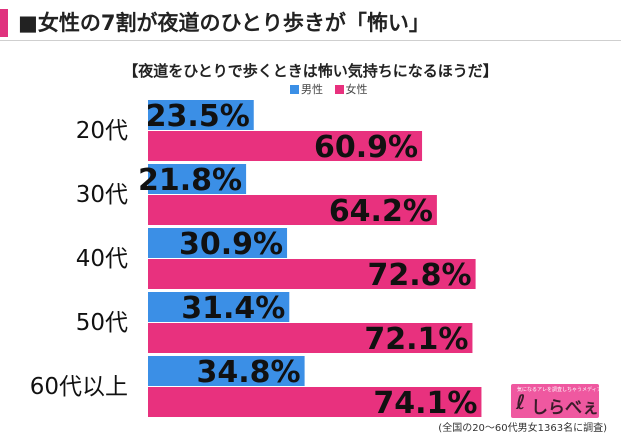 This screenshot has width=621, height=440. I want to click on category-label: 40代, so click(102, 259).